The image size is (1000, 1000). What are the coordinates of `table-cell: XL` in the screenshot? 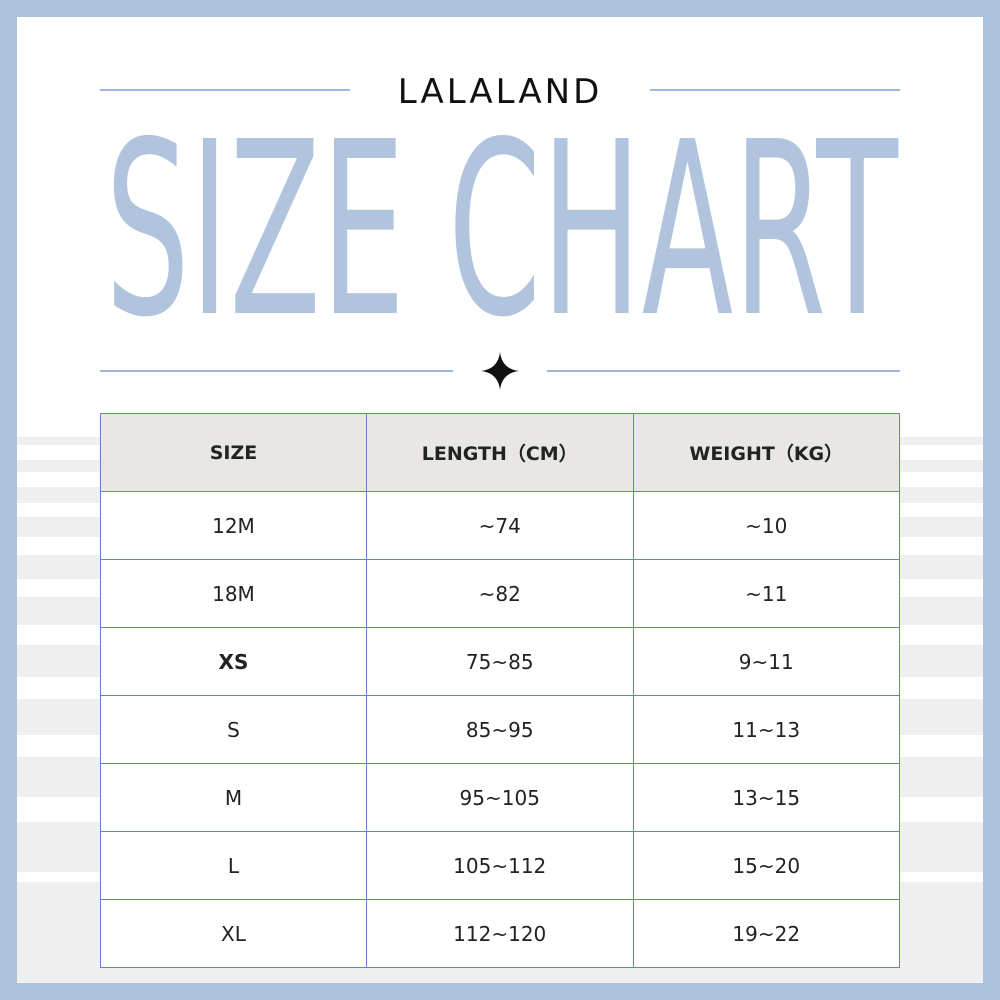 It's located at (233, 933).